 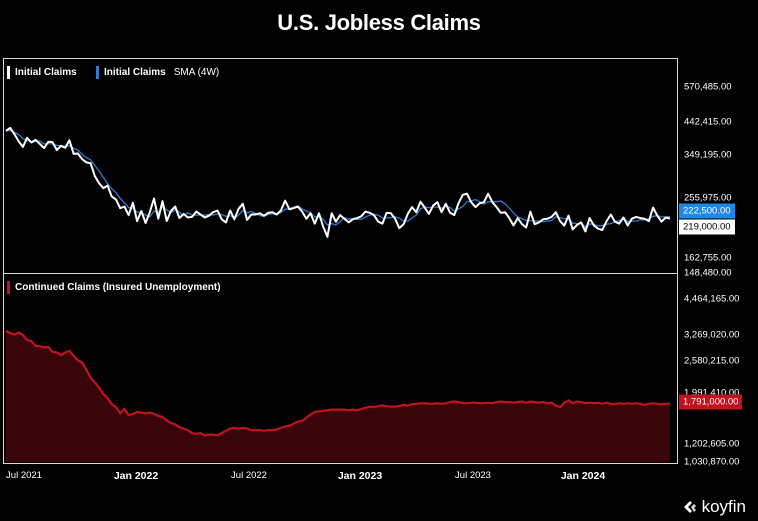 I want to click on y-tick-top-3: 255,975.00, so click(x=708, y=198).